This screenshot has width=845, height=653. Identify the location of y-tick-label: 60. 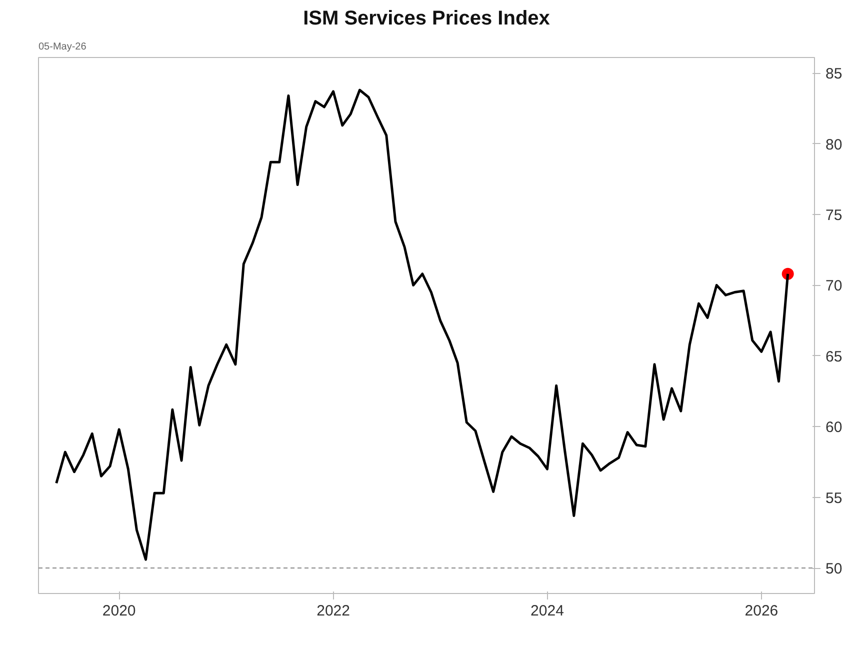
(834, 427).